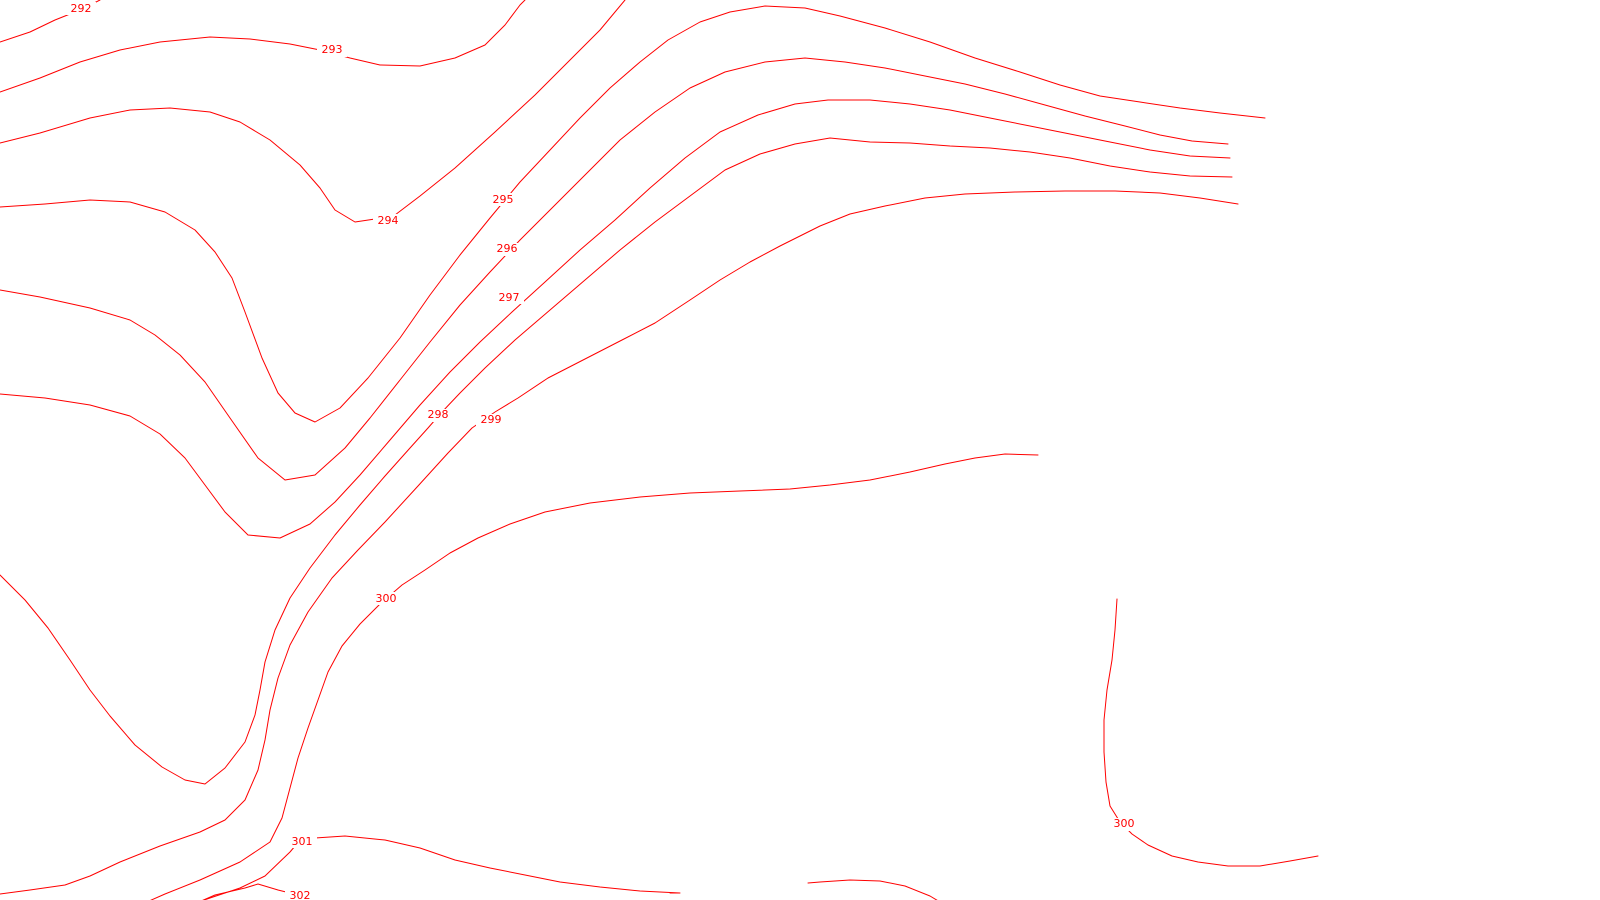 This screenshot has width=1600, height=900. Describe the element at coordinates (507, 248) in the screenshot. I see `contour-label: 296` at that location.